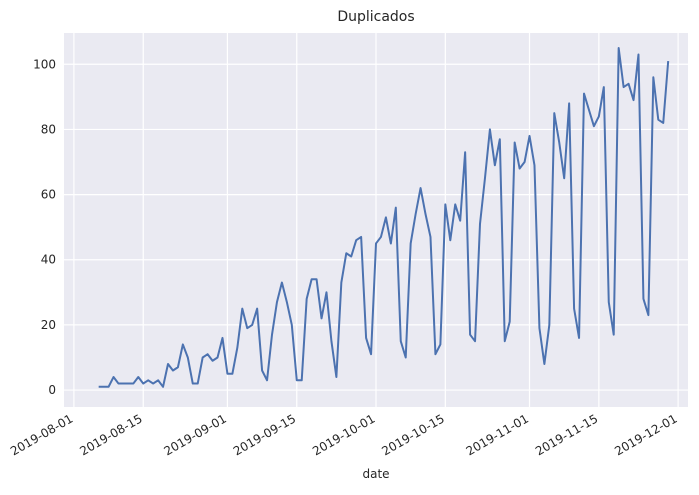 The width and height of the screenshot is (699, 495). What do you see at coordinates (48, 129) in the screenshot?
I see `y-tick-label: 80` at bounding box center [48, 129].